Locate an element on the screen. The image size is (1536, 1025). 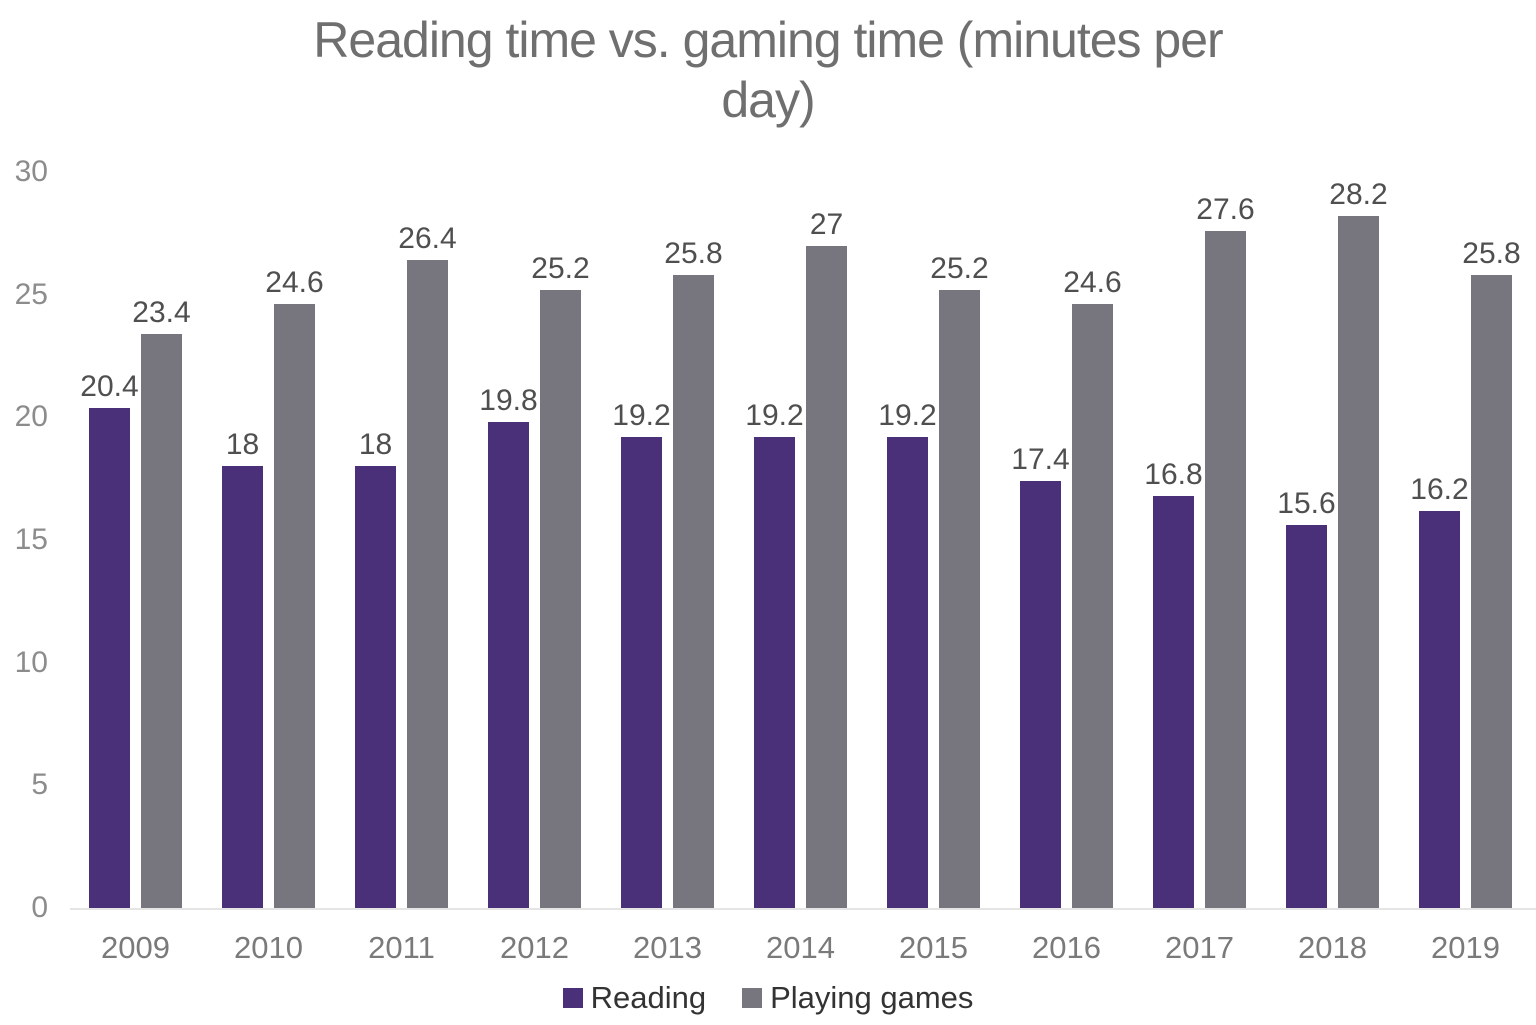
x-axis-tick-label: 2013 is located at coordinates (667, 947).